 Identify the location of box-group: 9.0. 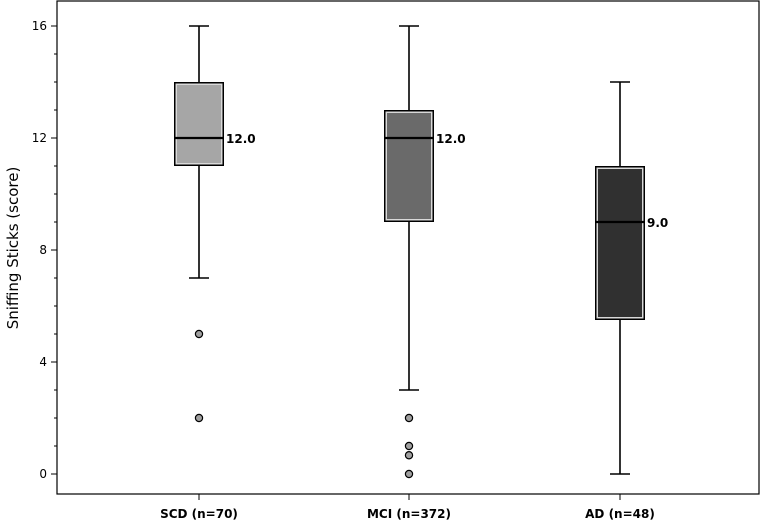
(631, 278).